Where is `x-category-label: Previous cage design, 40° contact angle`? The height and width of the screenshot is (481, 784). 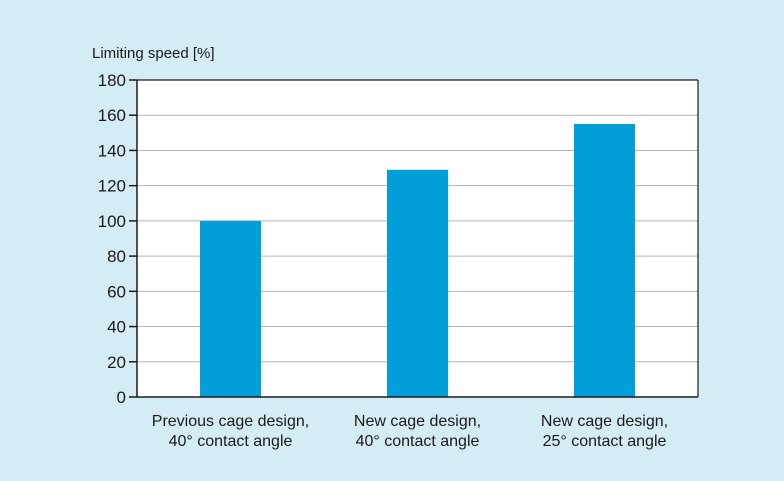 x-category-label: Previous cage design, 40° contact angle is located at coordinates (230, 431).